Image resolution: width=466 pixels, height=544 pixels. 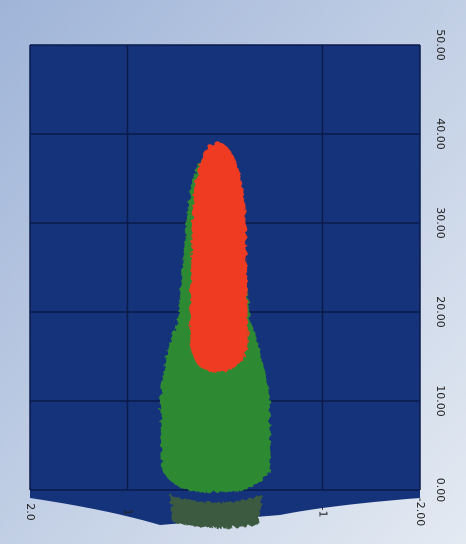 What do you see at coordinates (440, 312) in the screenshot?
I see `y-tick-label: 20.00` at bounding box center [440, 312].